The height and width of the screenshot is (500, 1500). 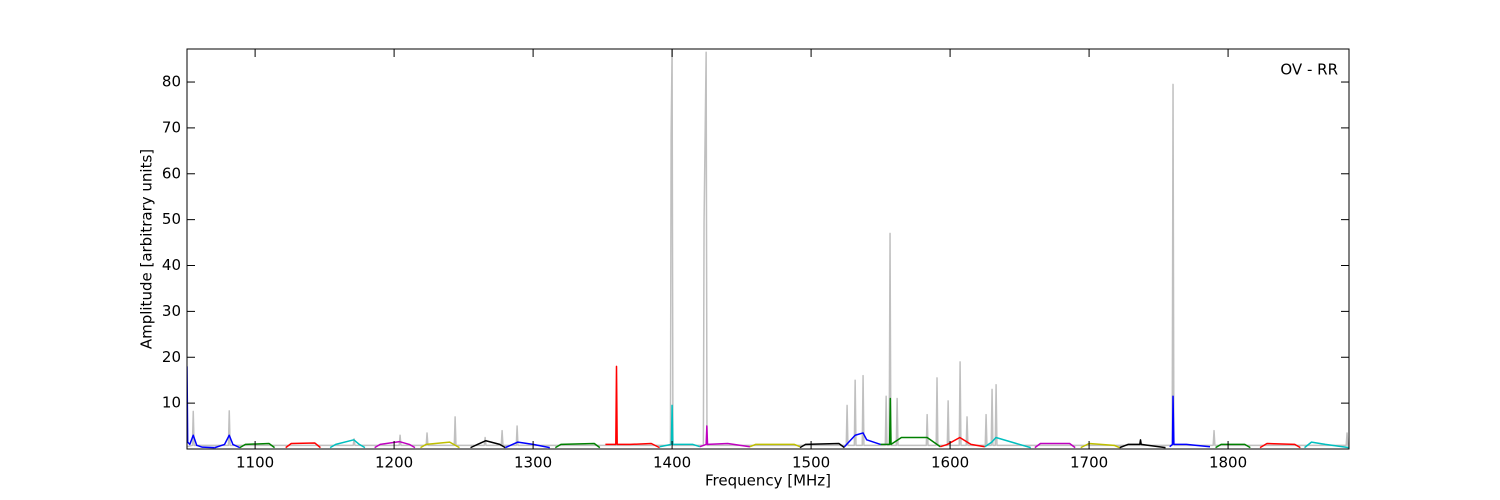 What do you see at coordinates (255, 463) in the screenshot?
I see `x-tick-label: 1100` at bounding box center [255, 463].